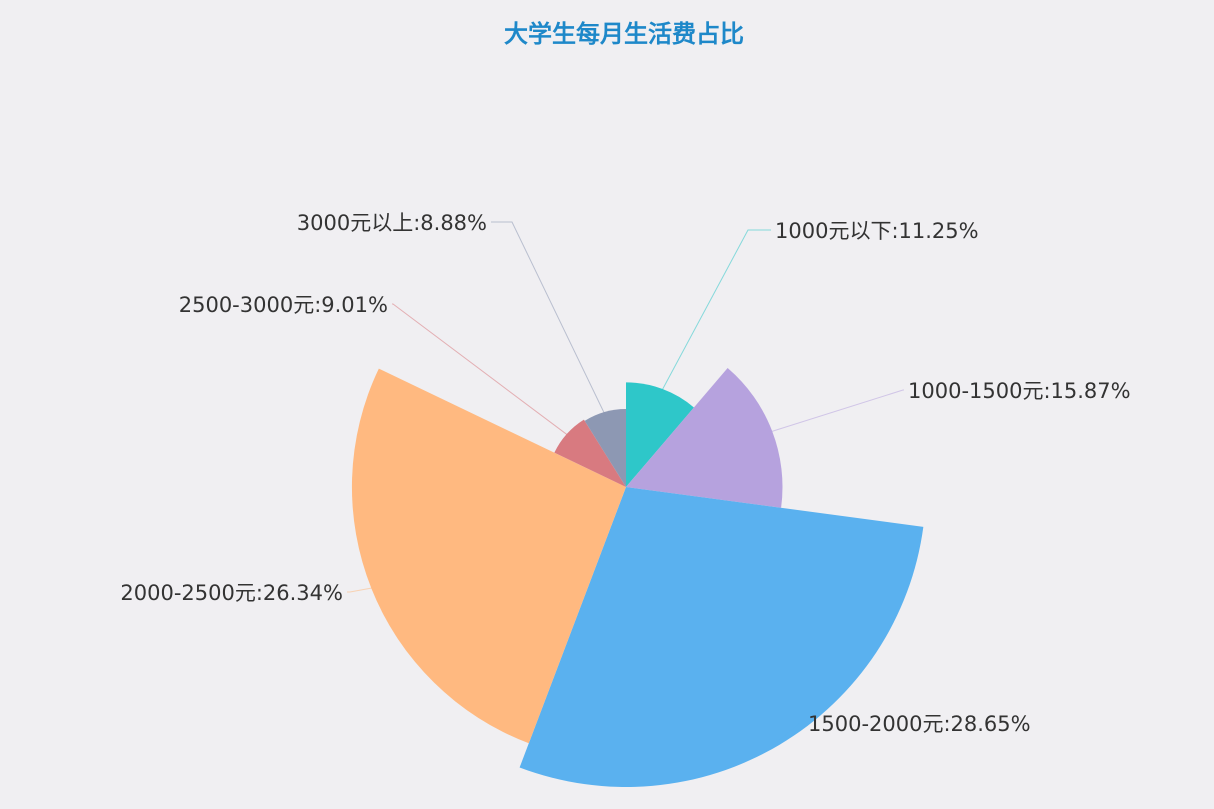  What do you see at coordinates (919, 724) in the screenshot?
I see `slice-label: 1500-2000元:28.65%` at bounding box center [919, 724].